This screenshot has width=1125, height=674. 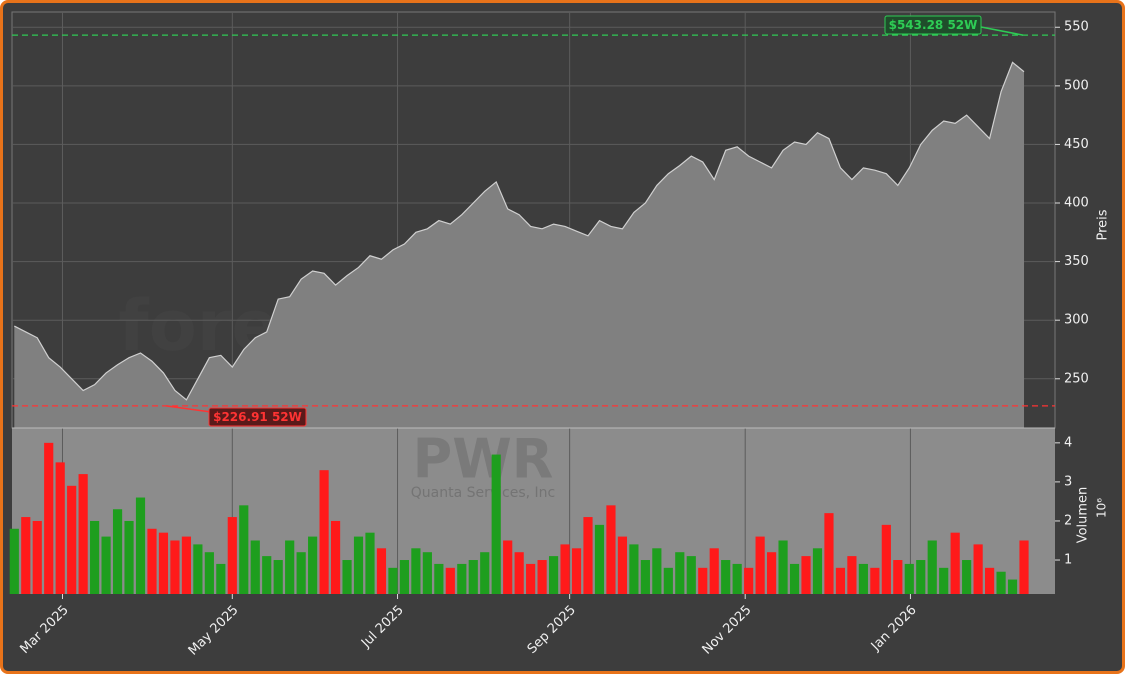 What do you see at coordinates (1103, 224) in the screenshot?
I see `y-axis-label: Preis` at bounding box center [1103, 224].